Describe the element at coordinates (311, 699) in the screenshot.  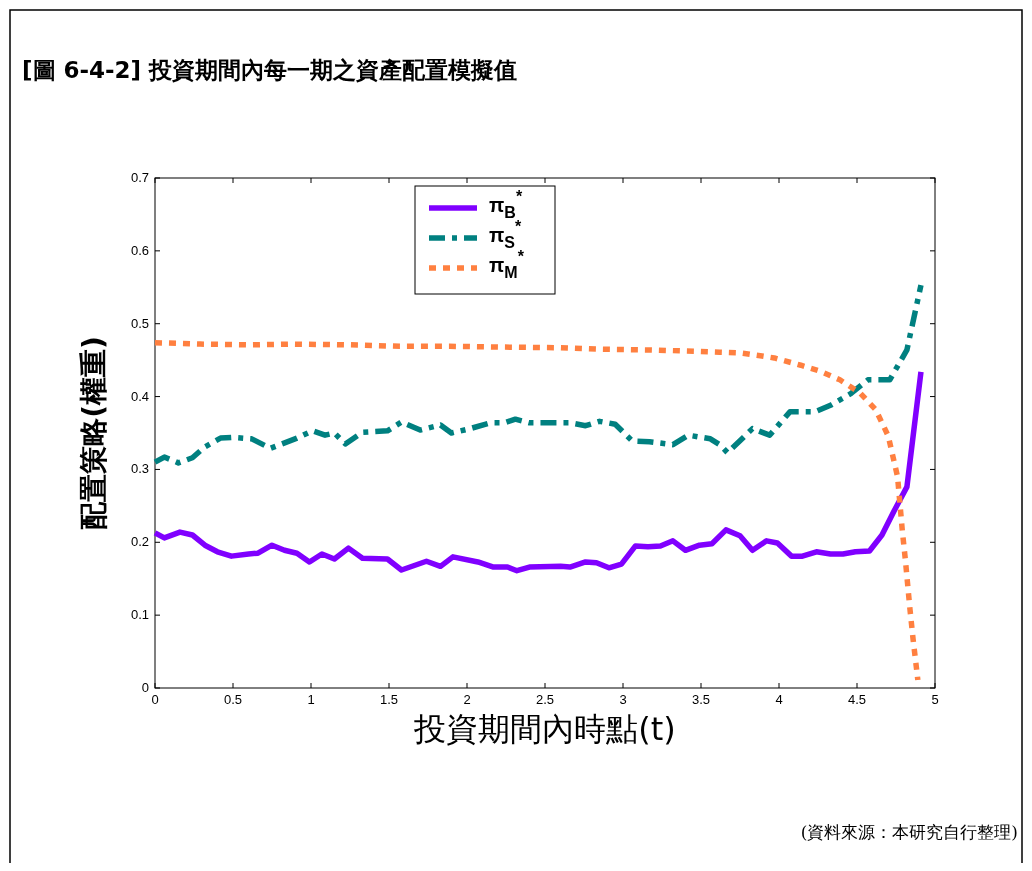
I see `x-tick-label: 1` at that location.